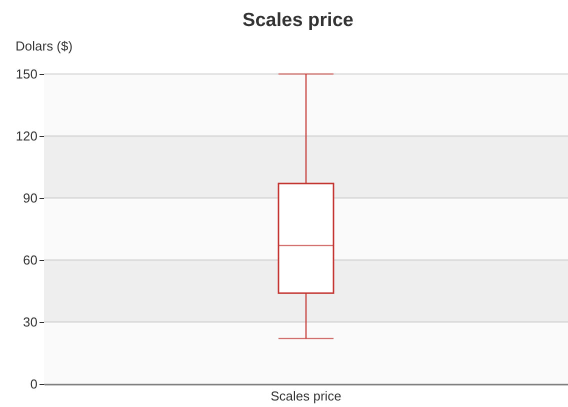 The height and width of the screenshot is (407, 568). Describe the element at coordinates (34, 384) in the screenshot. I see `y-tick-label: 0` at that location.